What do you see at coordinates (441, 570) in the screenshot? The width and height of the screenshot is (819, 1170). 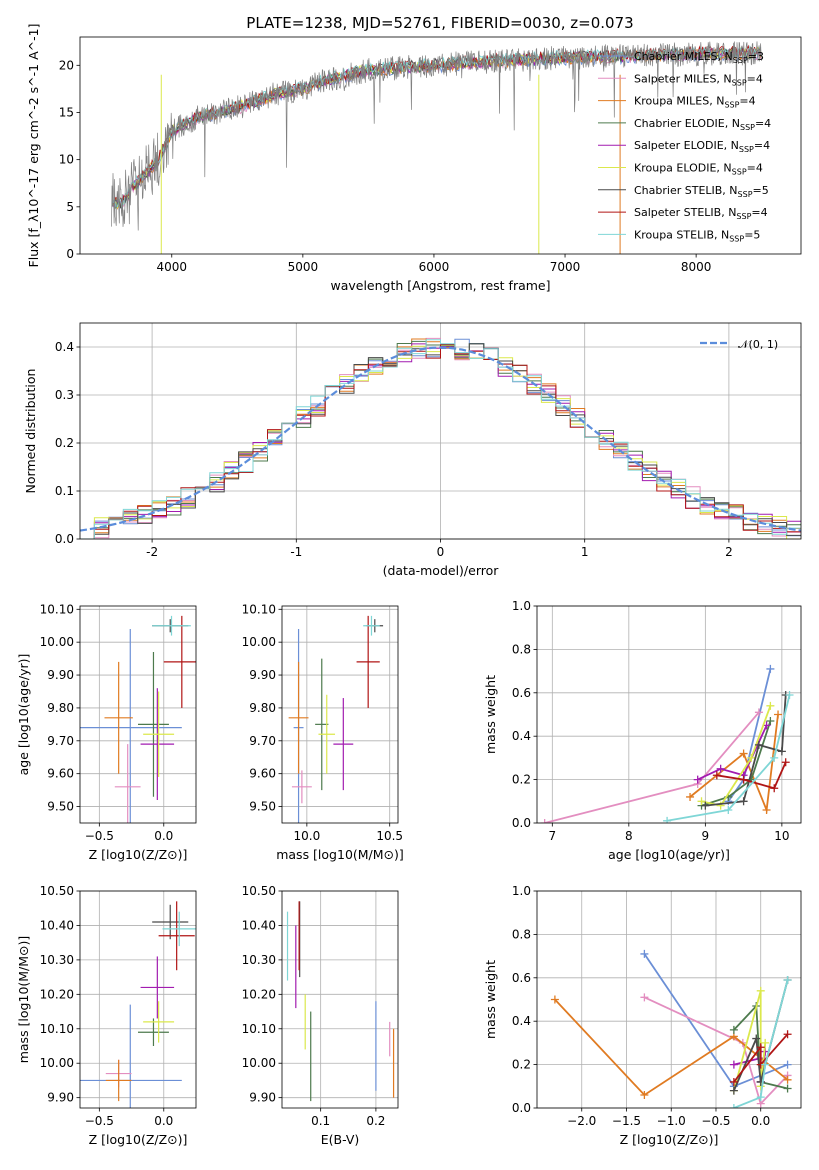 I see `x-axis-label: (data-model)/error` at bounding box center [441, 570].